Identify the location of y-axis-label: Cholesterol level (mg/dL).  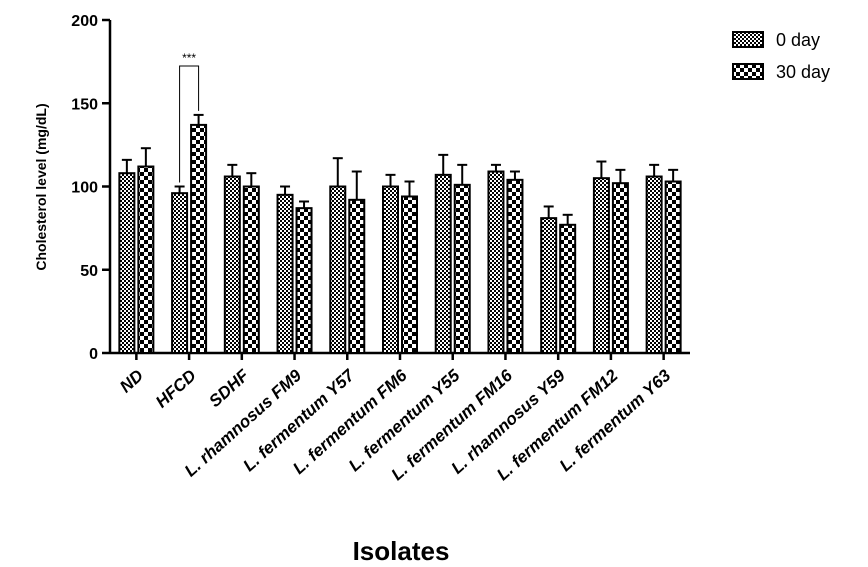
(41, 186).